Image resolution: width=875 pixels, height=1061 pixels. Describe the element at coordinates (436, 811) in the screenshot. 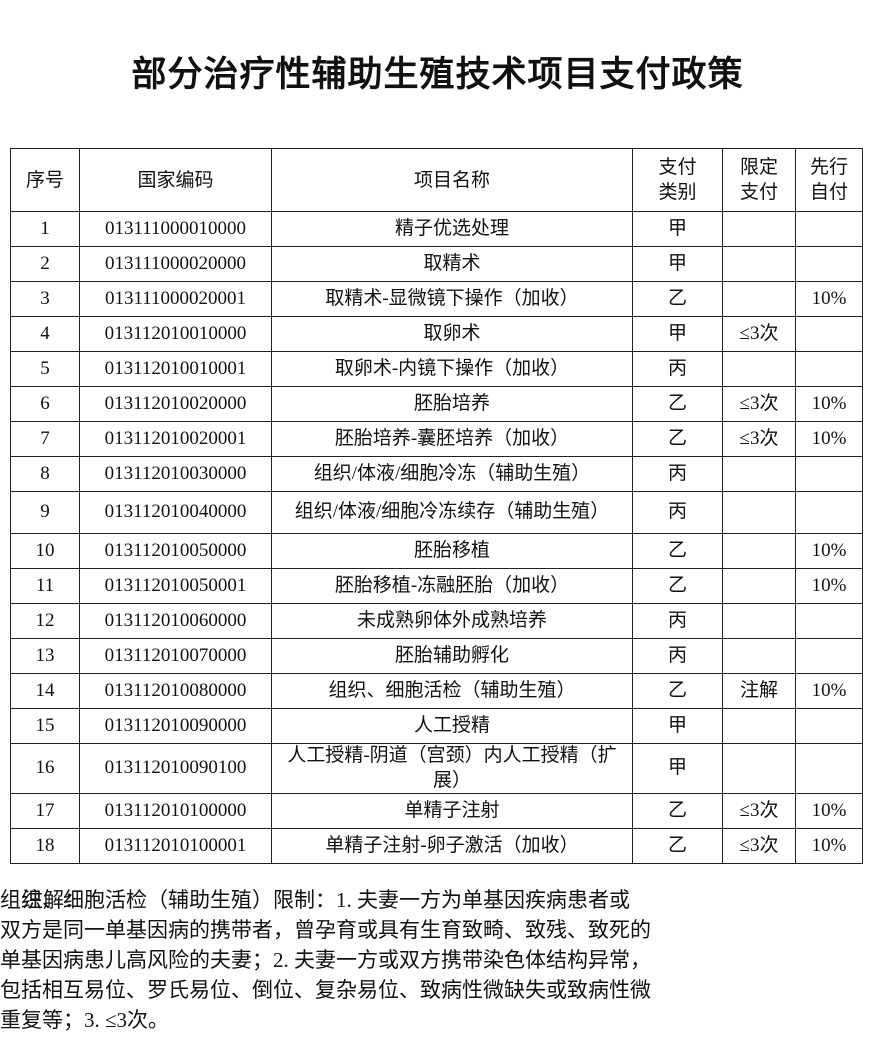

I see `table-row: 17 013112010100000 单精子注射乙 ≤3次 10%` at that location.